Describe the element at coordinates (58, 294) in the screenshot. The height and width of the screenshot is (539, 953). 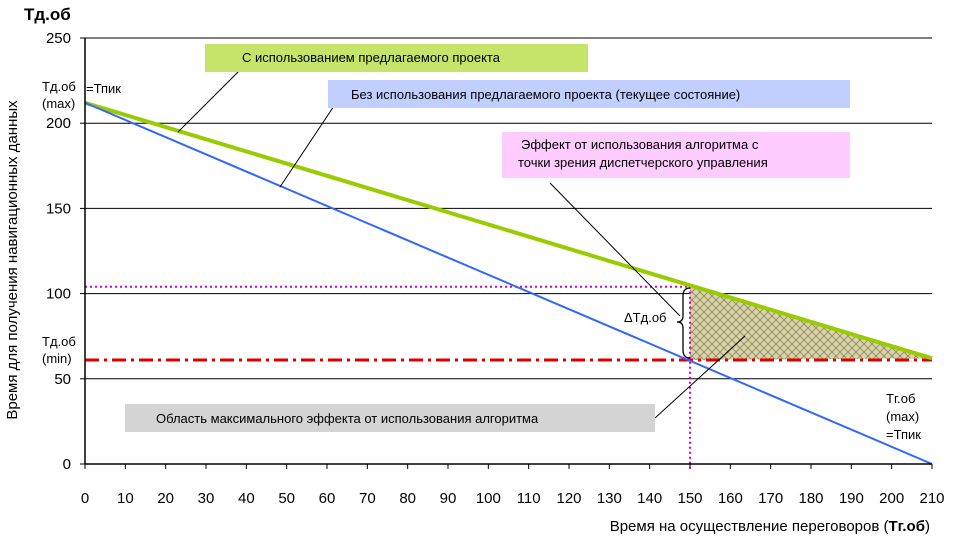
I see `y-tick-label: 100` at that location.